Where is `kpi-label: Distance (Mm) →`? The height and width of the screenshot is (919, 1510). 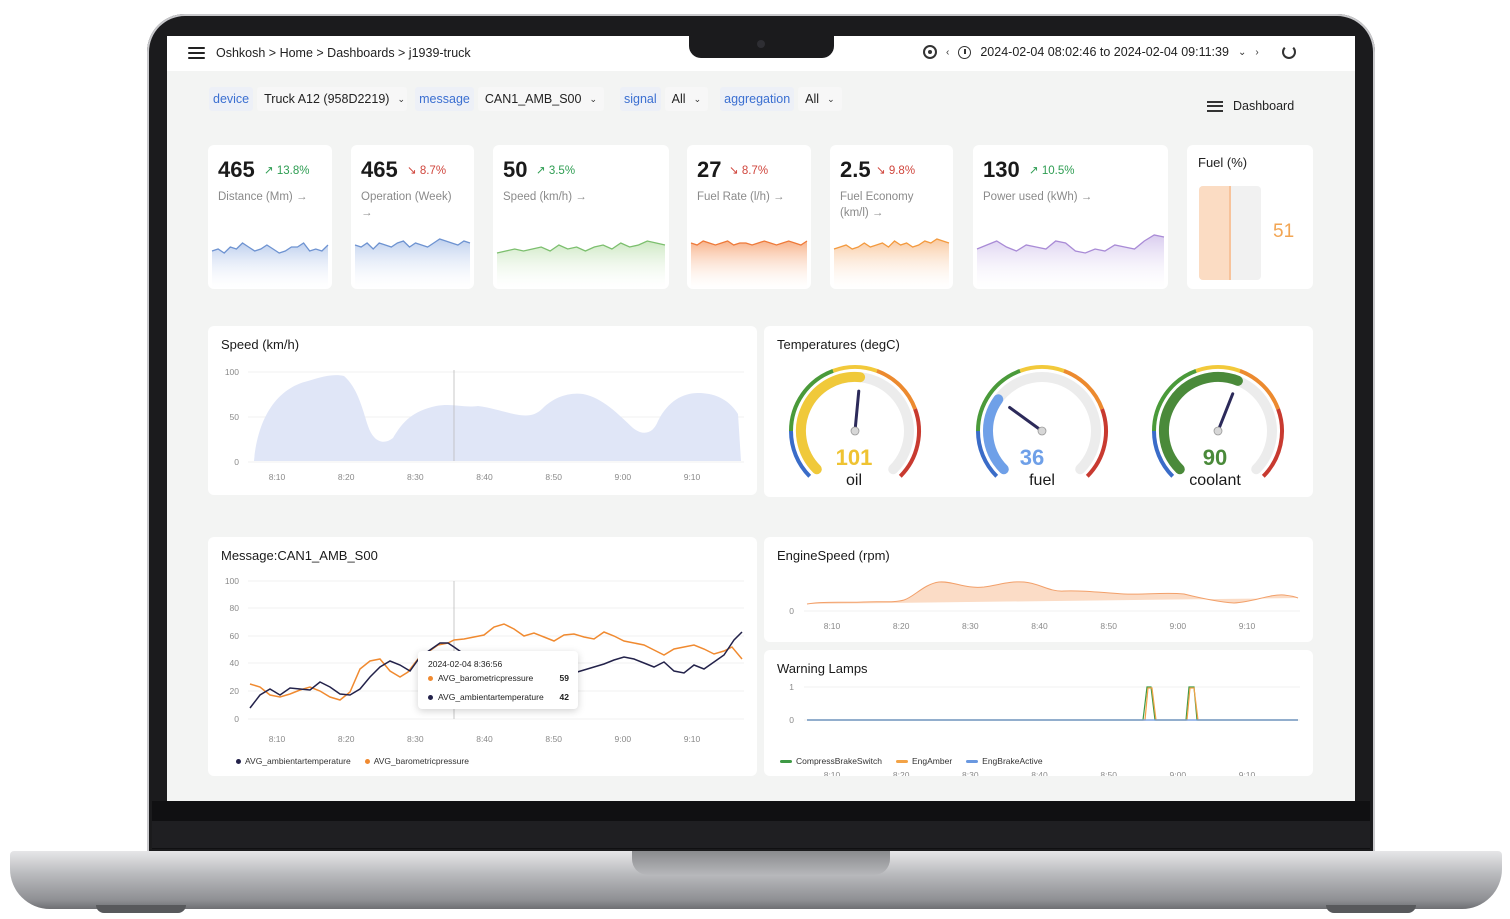
kpi-label: Distance (Mm) → is located at coordinates (263, 197).